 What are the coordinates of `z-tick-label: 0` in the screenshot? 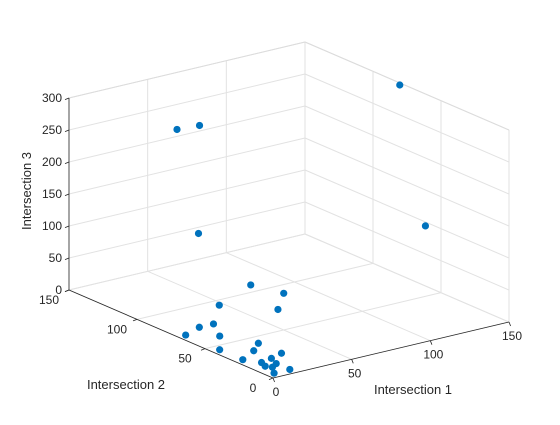 It's located at (58, 290).